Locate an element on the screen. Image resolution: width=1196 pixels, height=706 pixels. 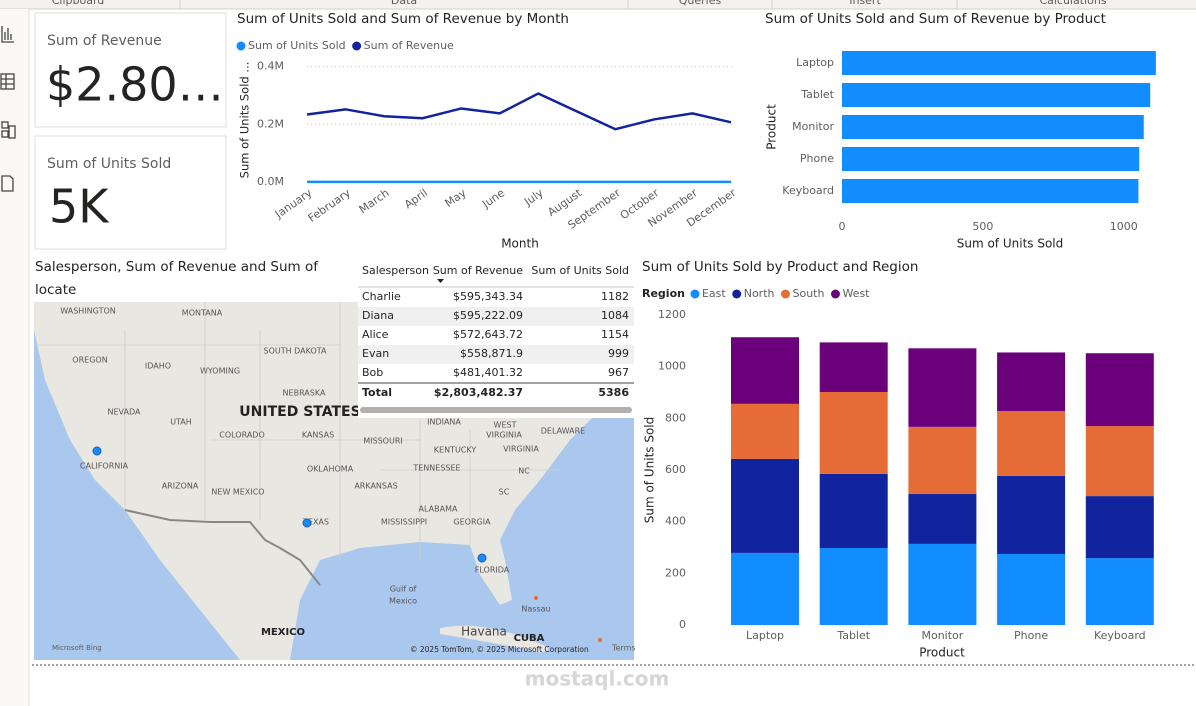
y-tick-label: Phone is located at coordinates (817, 158).